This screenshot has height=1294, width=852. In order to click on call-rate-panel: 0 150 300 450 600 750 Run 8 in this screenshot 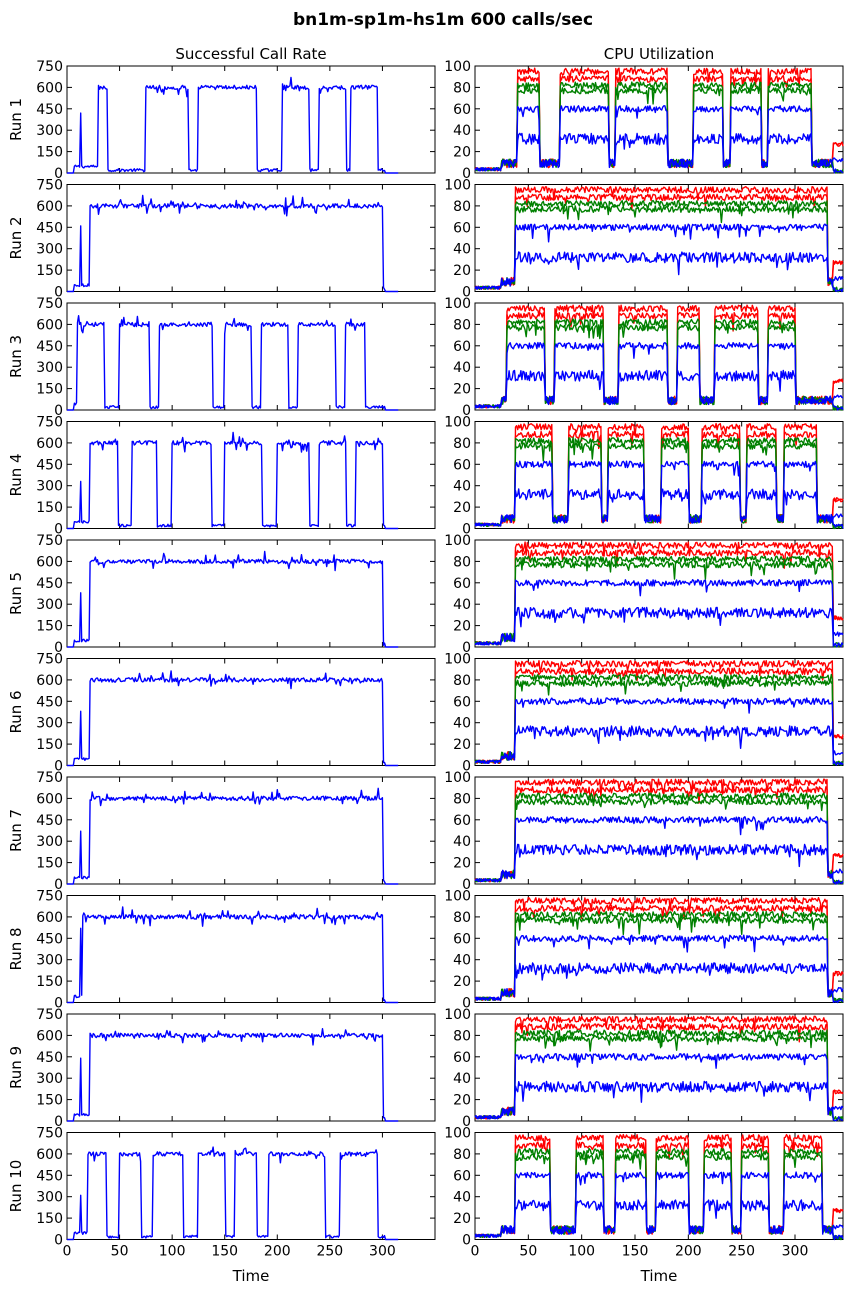, I will do `click(221, 950)`.